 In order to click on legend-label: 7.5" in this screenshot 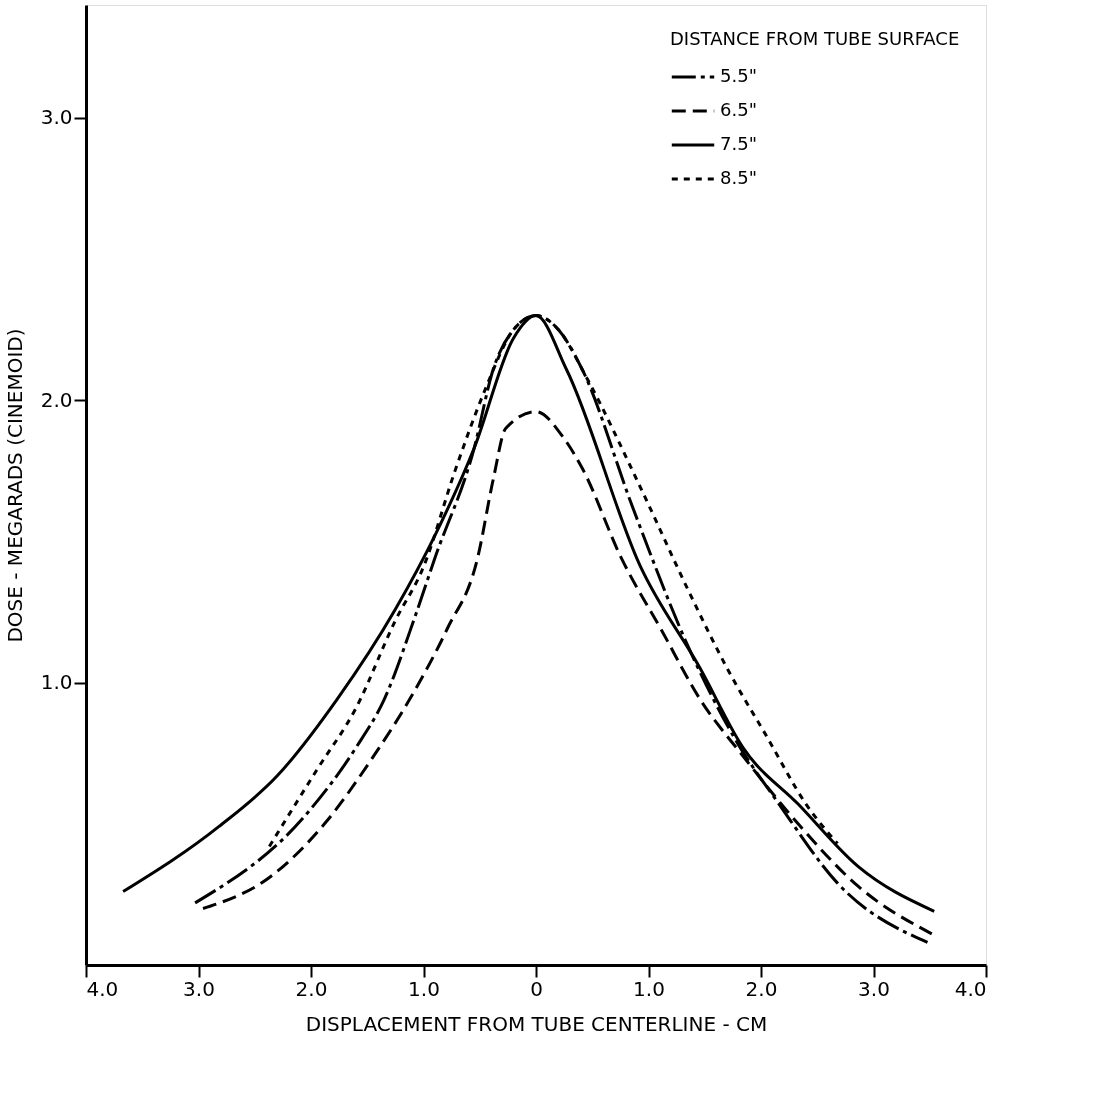, I will do `click(738, 143)`.